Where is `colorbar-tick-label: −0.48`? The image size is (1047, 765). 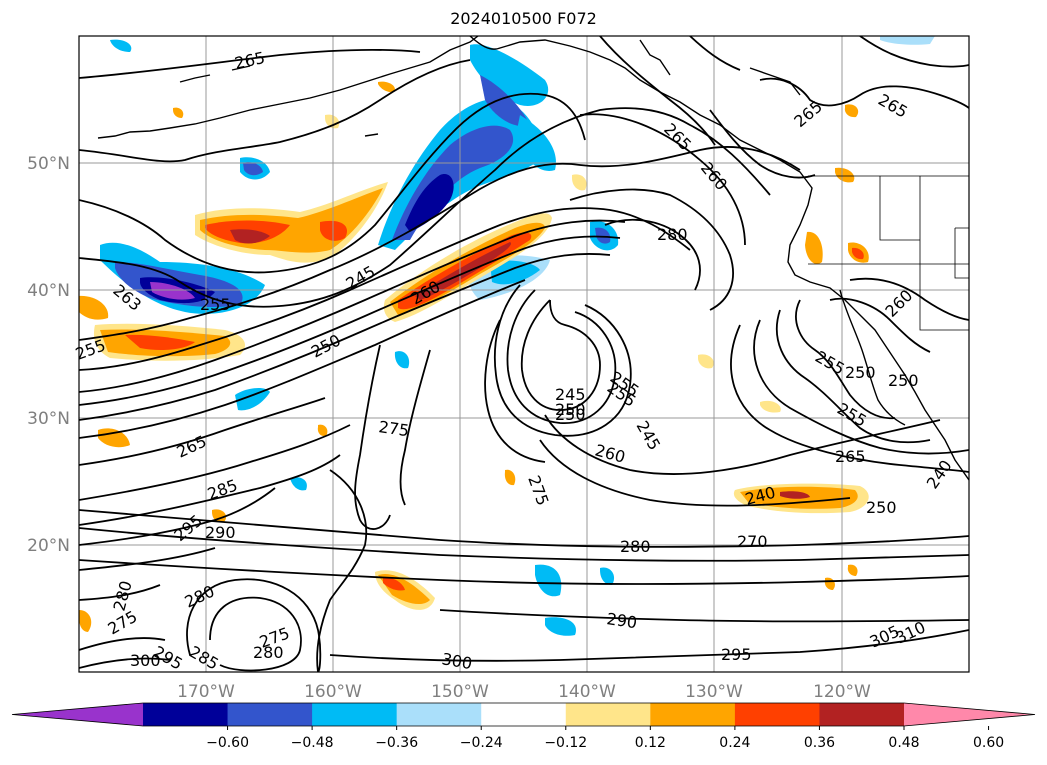 colorbar-tick-label: −0.48 is located at coordinates (312, 743).